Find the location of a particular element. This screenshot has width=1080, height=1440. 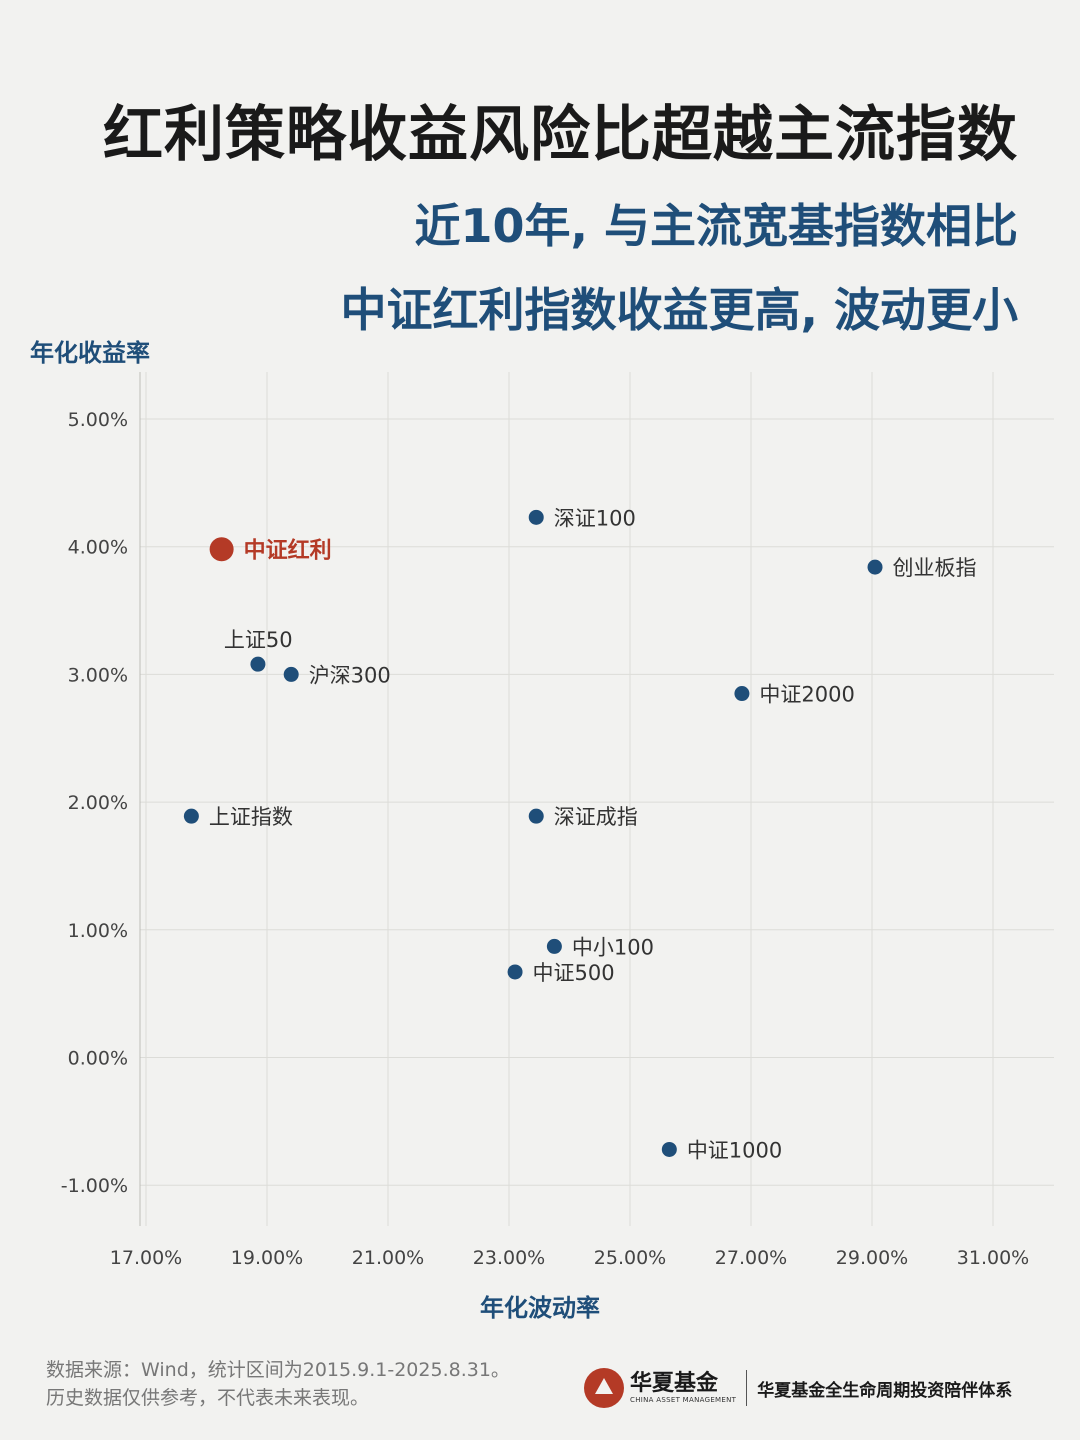

data-label: 中小100 is located at coordinates (613, 947).